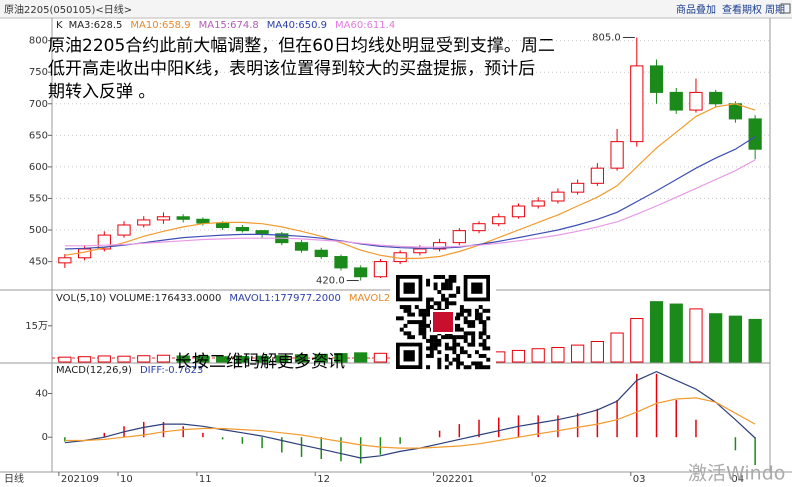  Describe the element at coordinates (785, 8) in the screenshot. I see `window-icon` at that location.